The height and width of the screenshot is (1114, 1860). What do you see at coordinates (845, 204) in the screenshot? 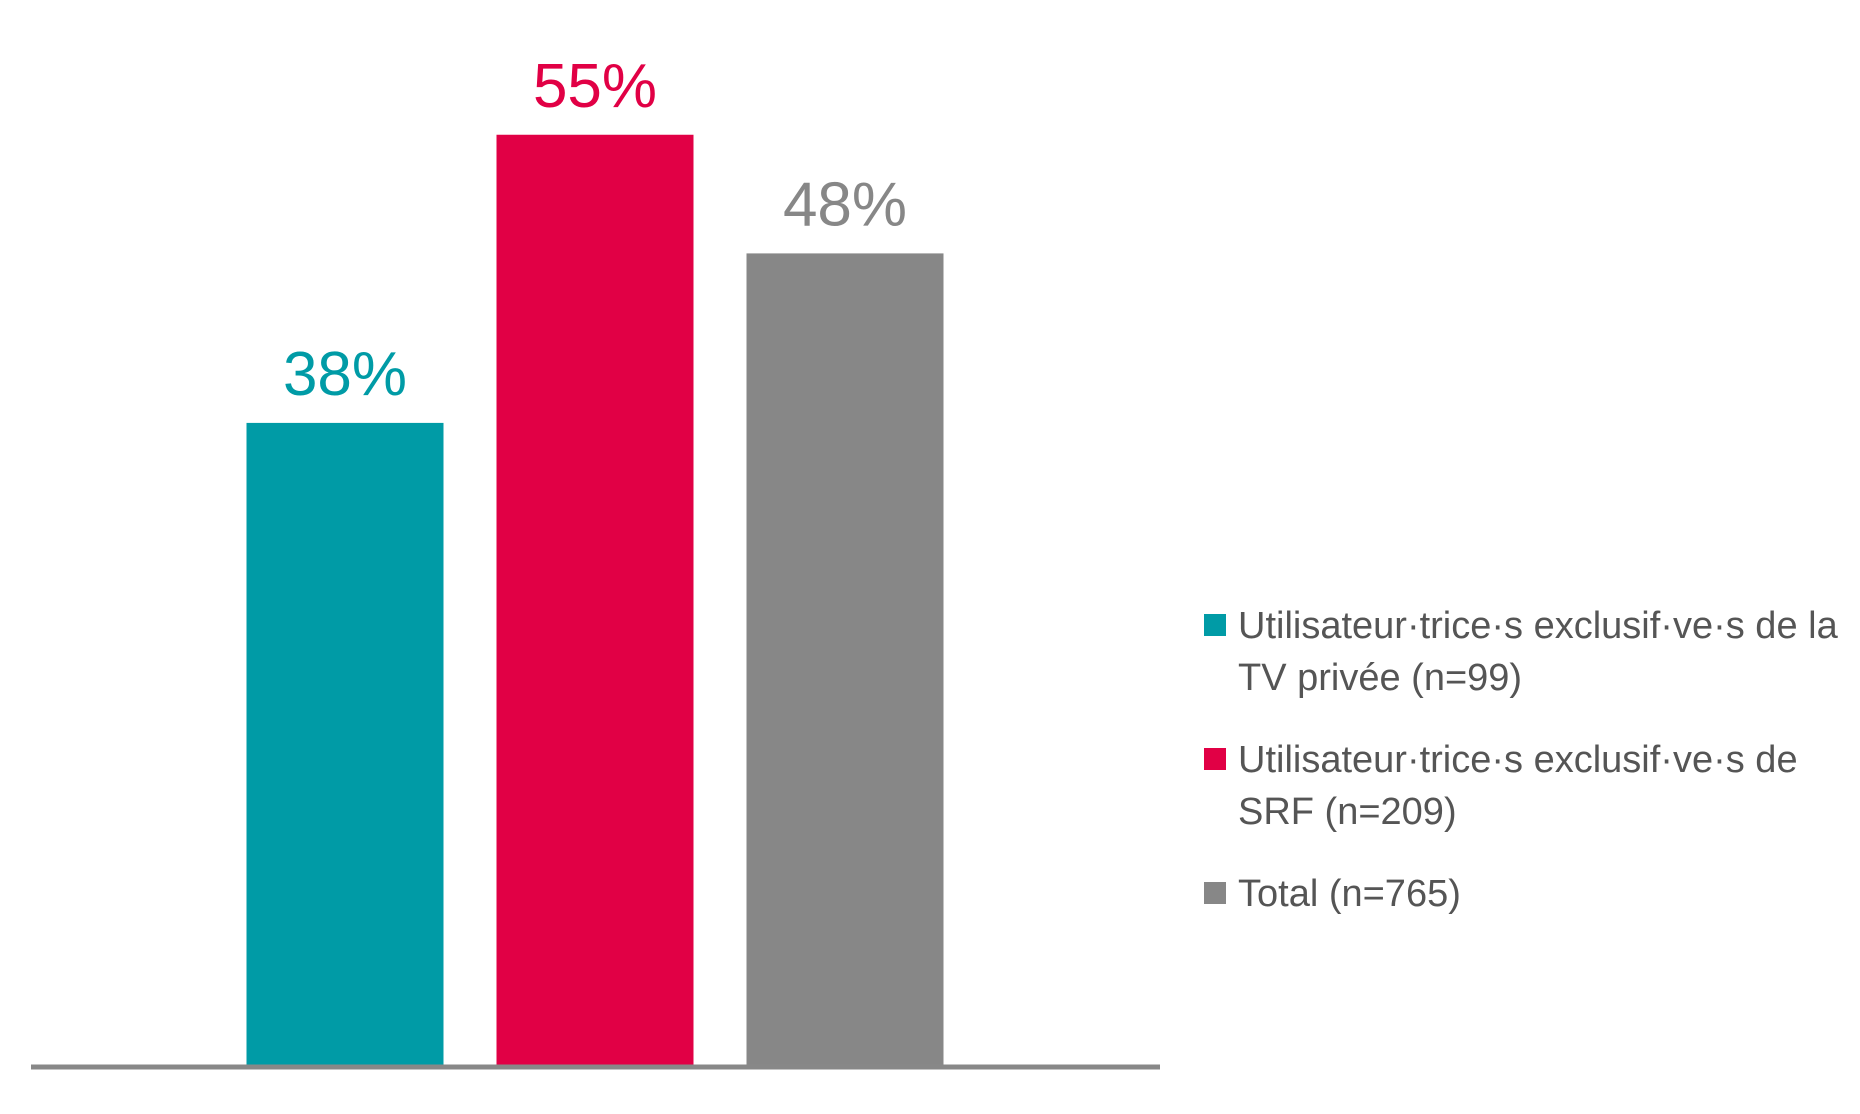
I see `value-label: 48%` at bounding box center [845, 204].